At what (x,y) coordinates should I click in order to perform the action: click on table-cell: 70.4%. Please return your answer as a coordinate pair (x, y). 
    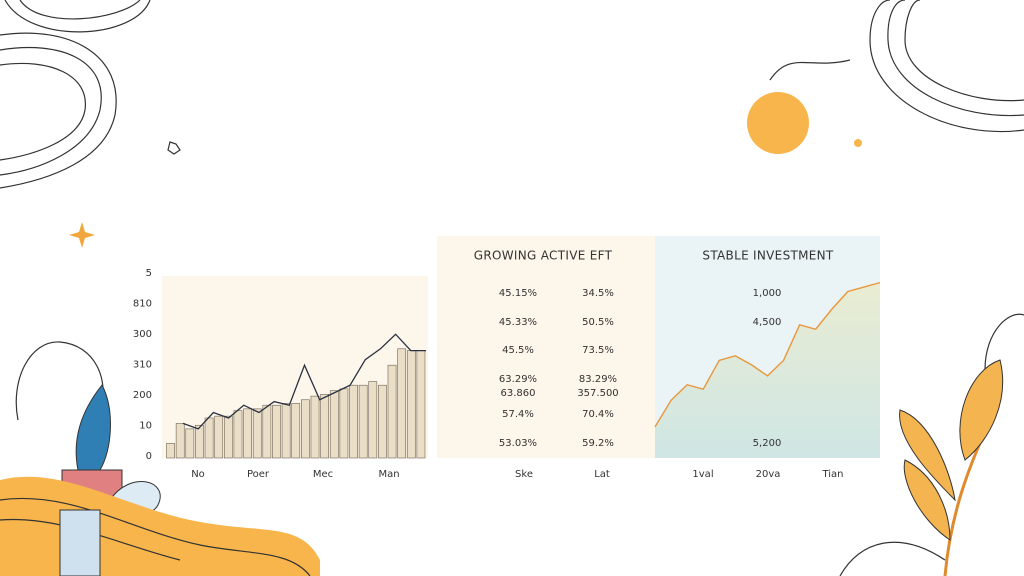
    Looking at the image, I should click on (598, 414).